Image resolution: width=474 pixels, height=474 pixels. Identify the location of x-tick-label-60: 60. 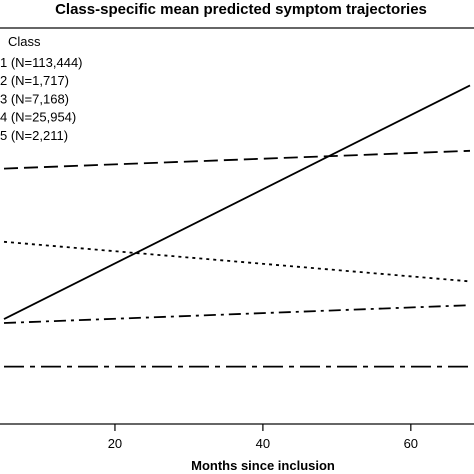
(411, 443).